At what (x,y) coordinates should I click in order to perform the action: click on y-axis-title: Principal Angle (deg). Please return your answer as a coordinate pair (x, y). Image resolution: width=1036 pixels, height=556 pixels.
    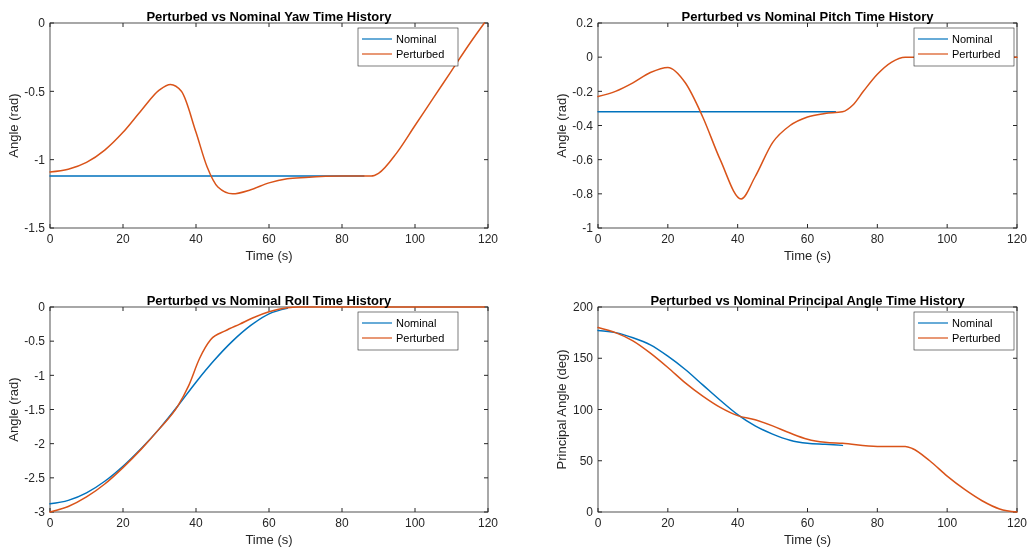
    Looking at the image, I should click on (561, 409).